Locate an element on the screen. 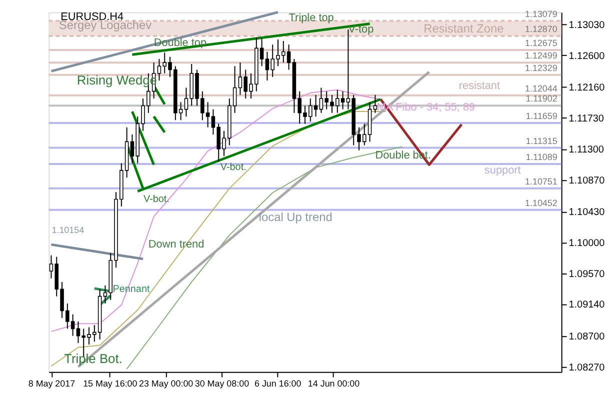 This screenshot has width=610, height=400. ref-line-label: 1.11315 is located at coordinates (542, 141).